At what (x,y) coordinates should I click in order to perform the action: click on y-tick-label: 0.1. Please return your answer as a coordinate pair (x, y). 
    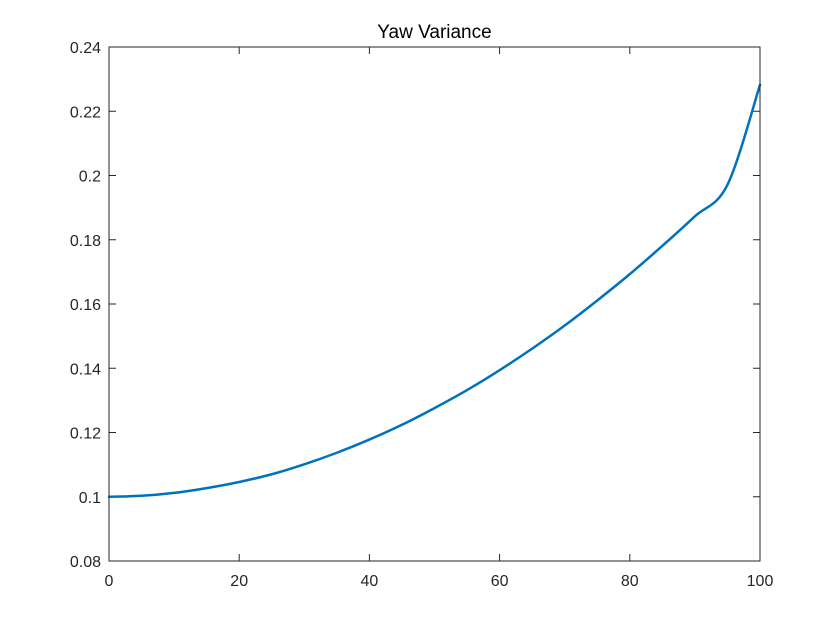
    Looking at the image, I should click on (90, 498).